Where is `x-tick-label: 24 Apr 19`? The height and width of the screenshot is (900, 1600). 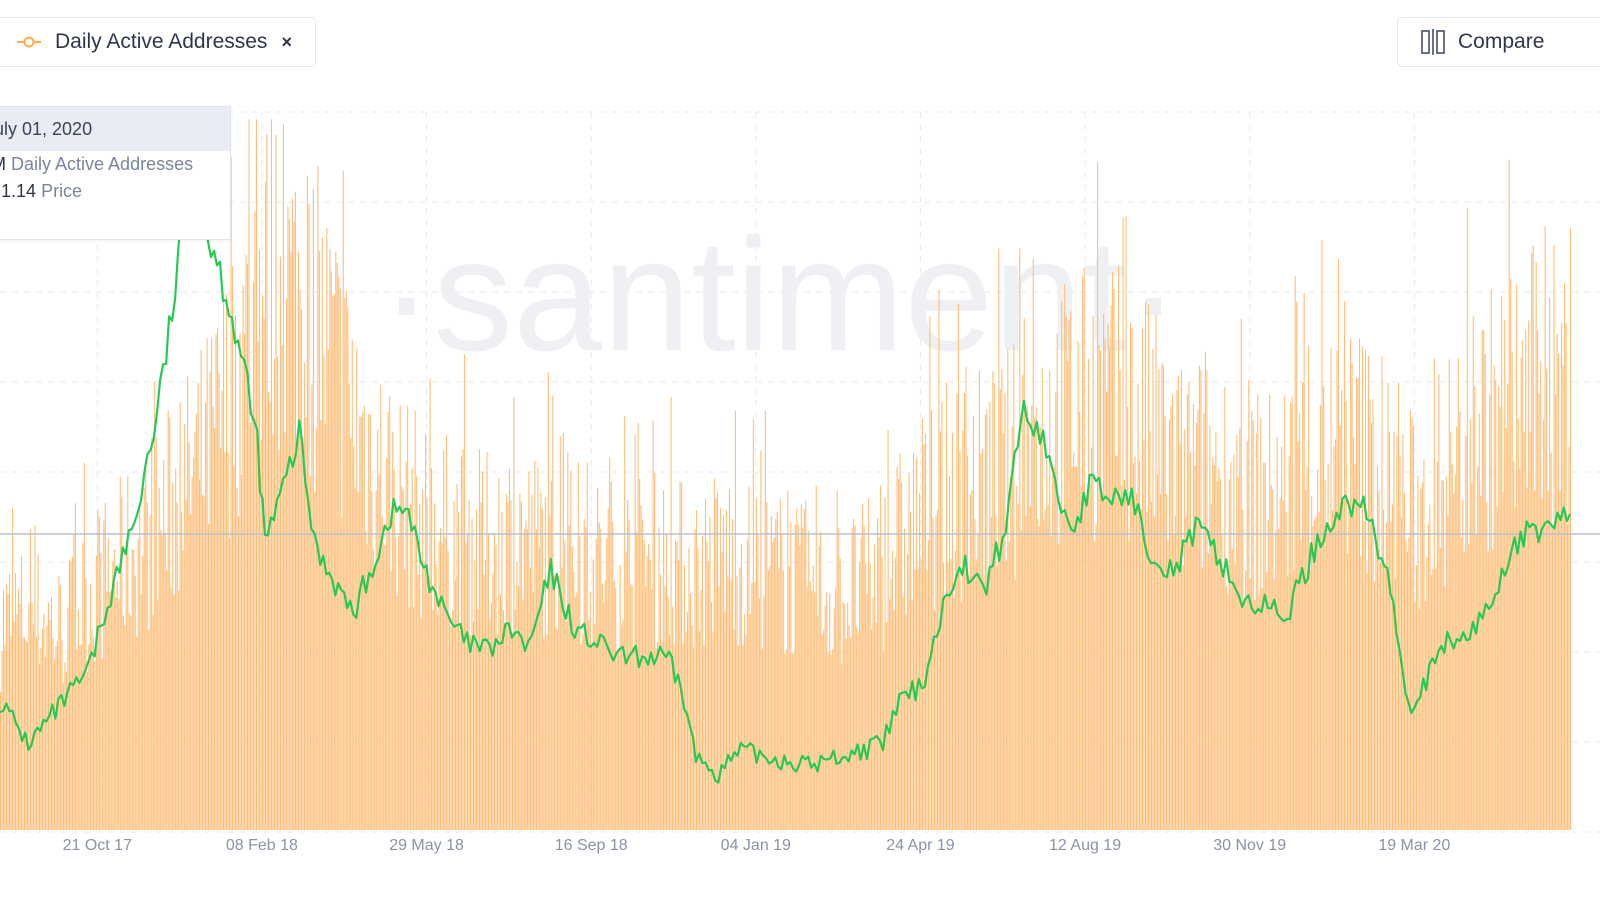
x-tick-label: 24 Apr 19 is located at coordinates (920, 845).